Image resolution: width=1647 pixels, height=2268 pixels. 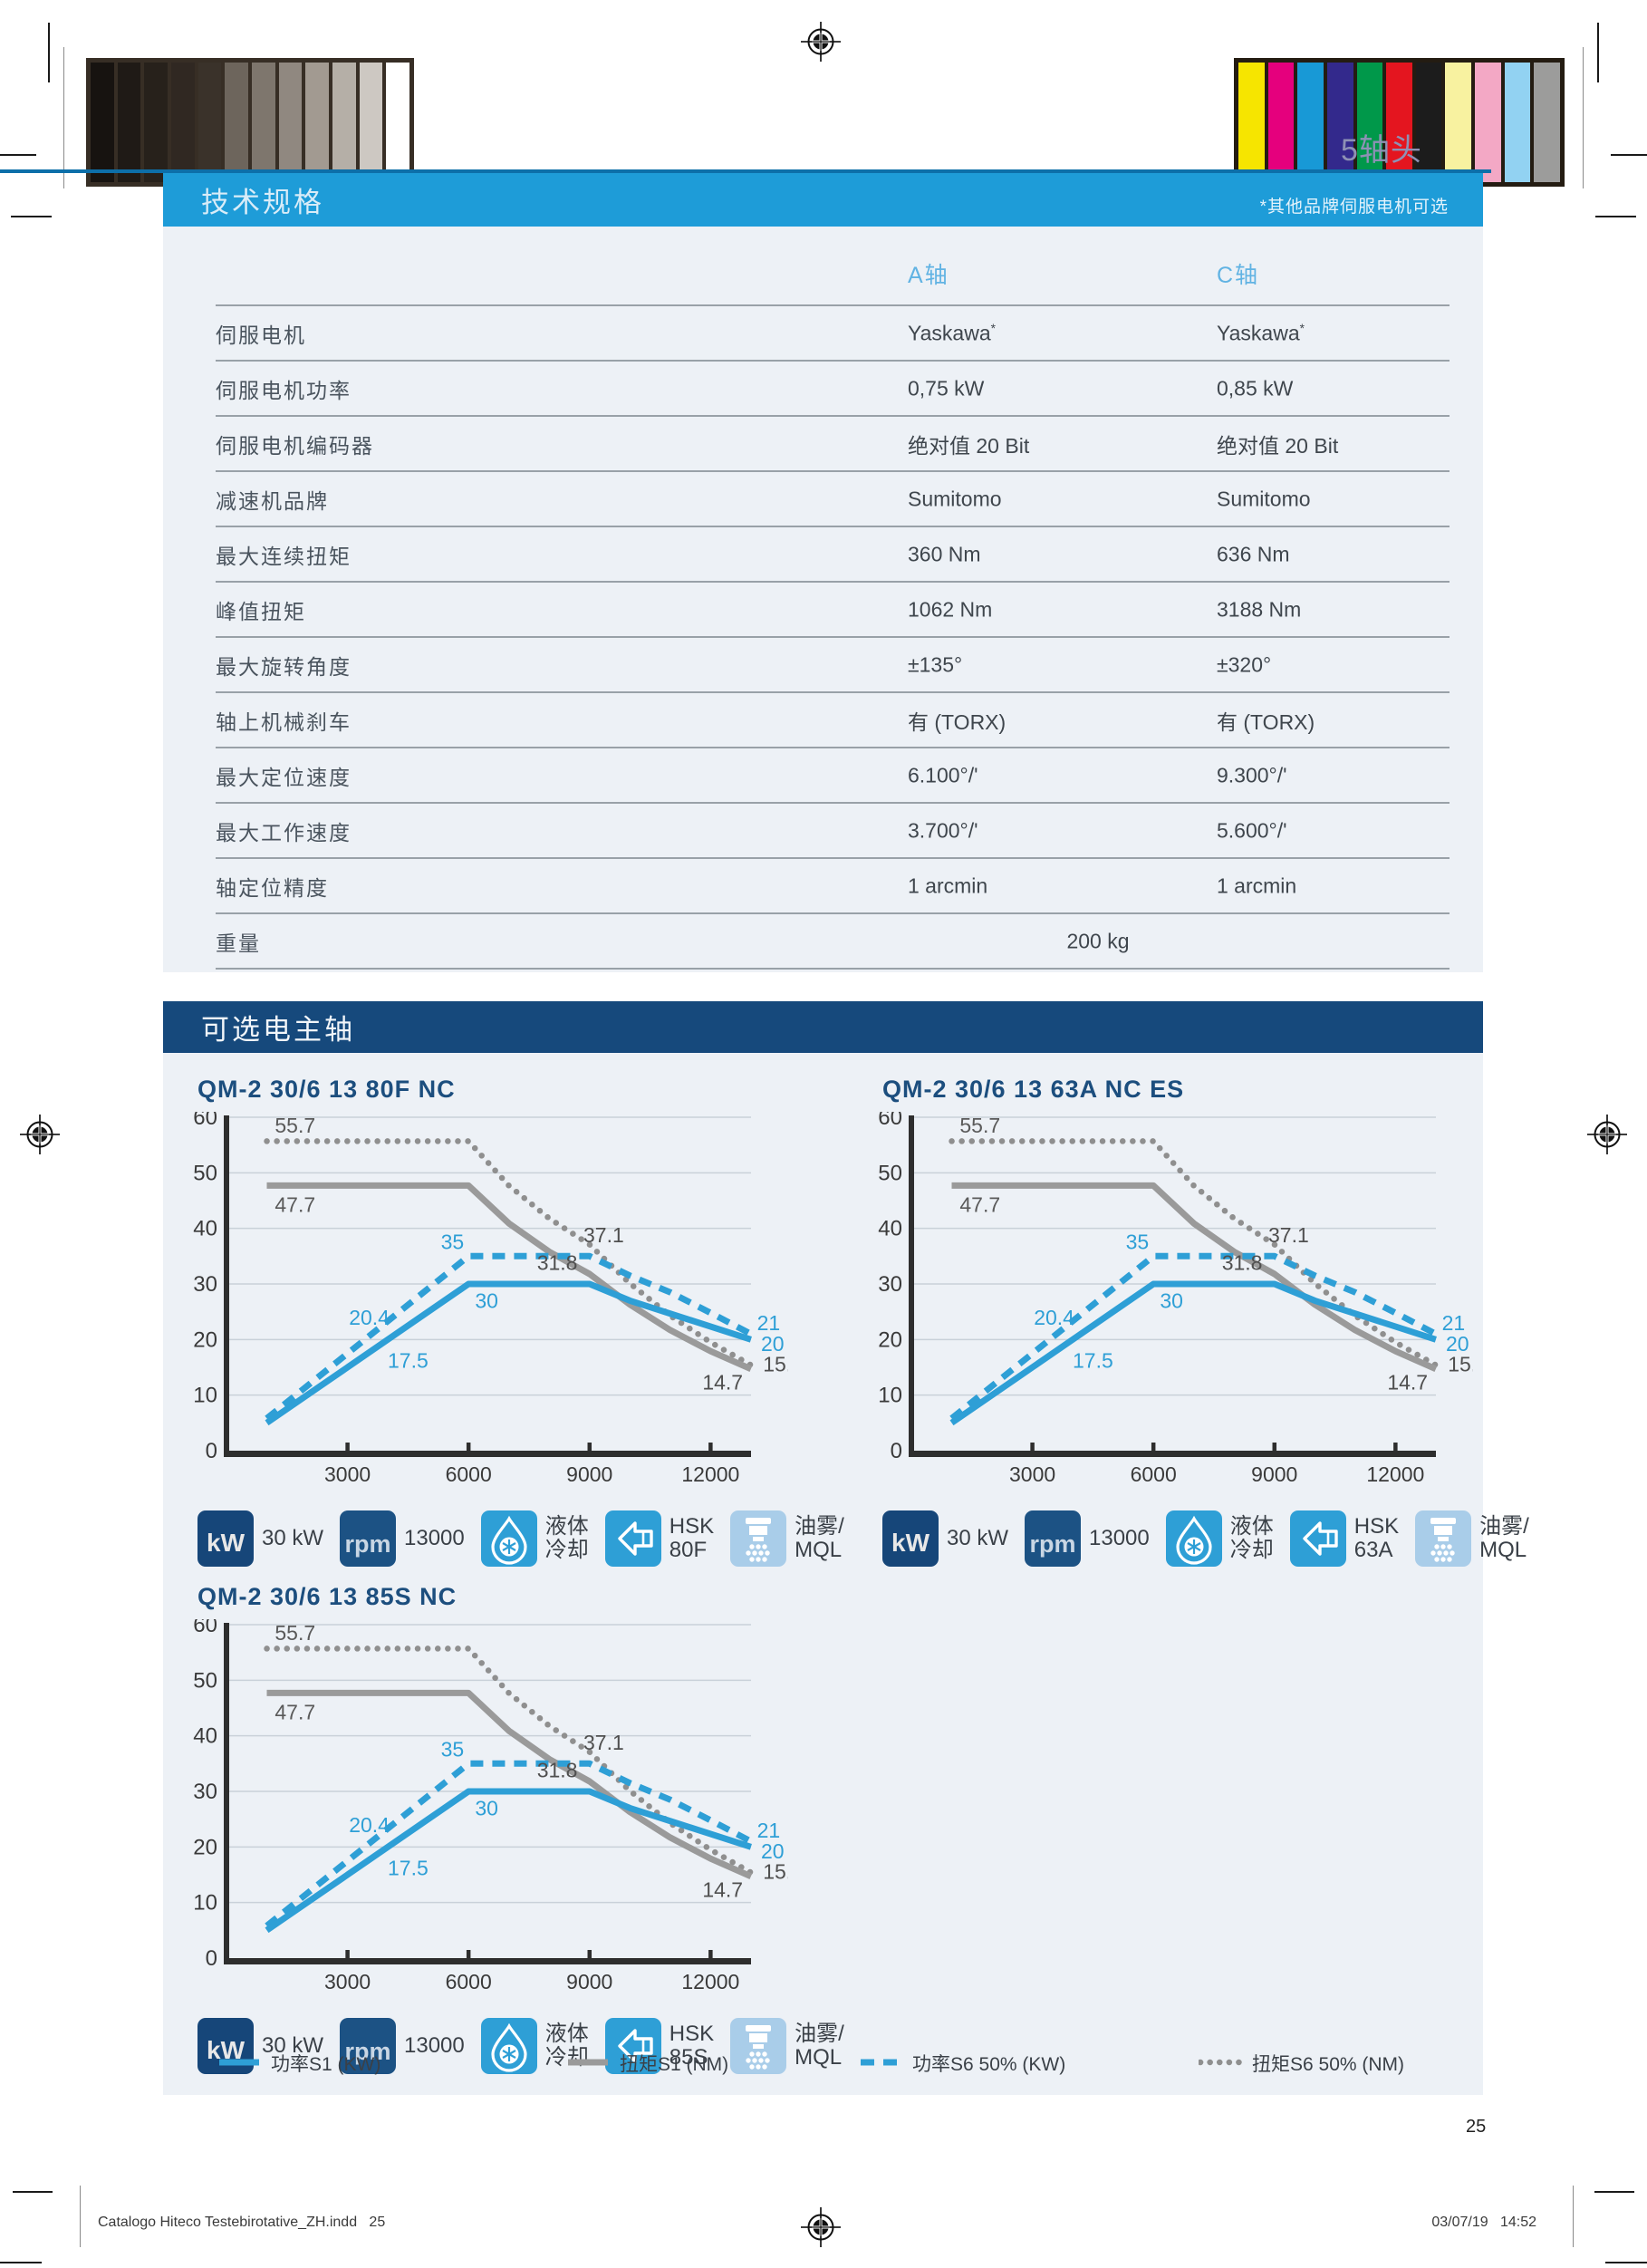 What do you see at coordinates (261, 611) in the screenshot?
I see `spec-row-label: 峰值扭矩` at bounding box center [261, 611].